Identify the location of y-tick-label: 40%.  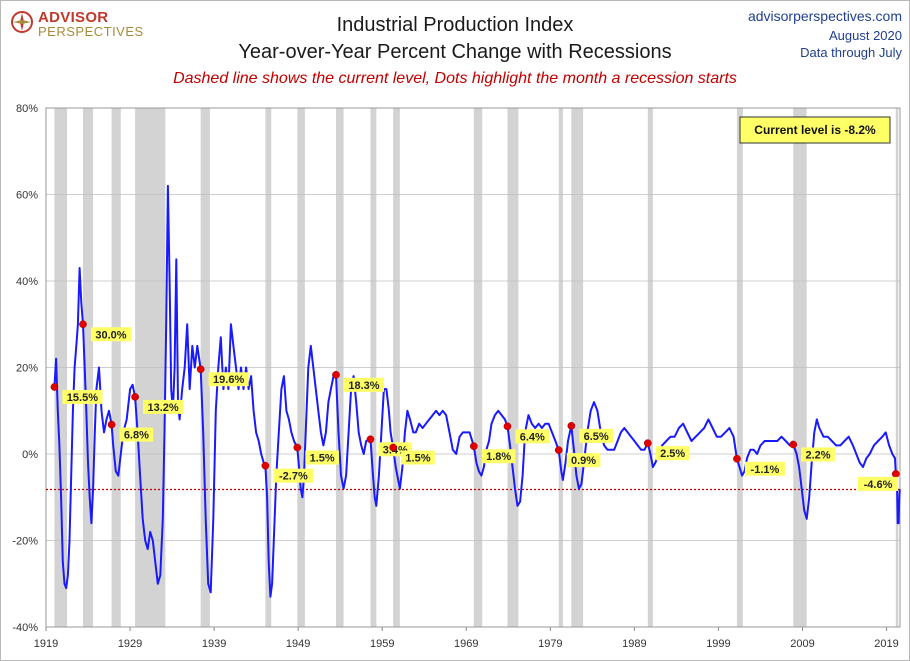
(27, 282).